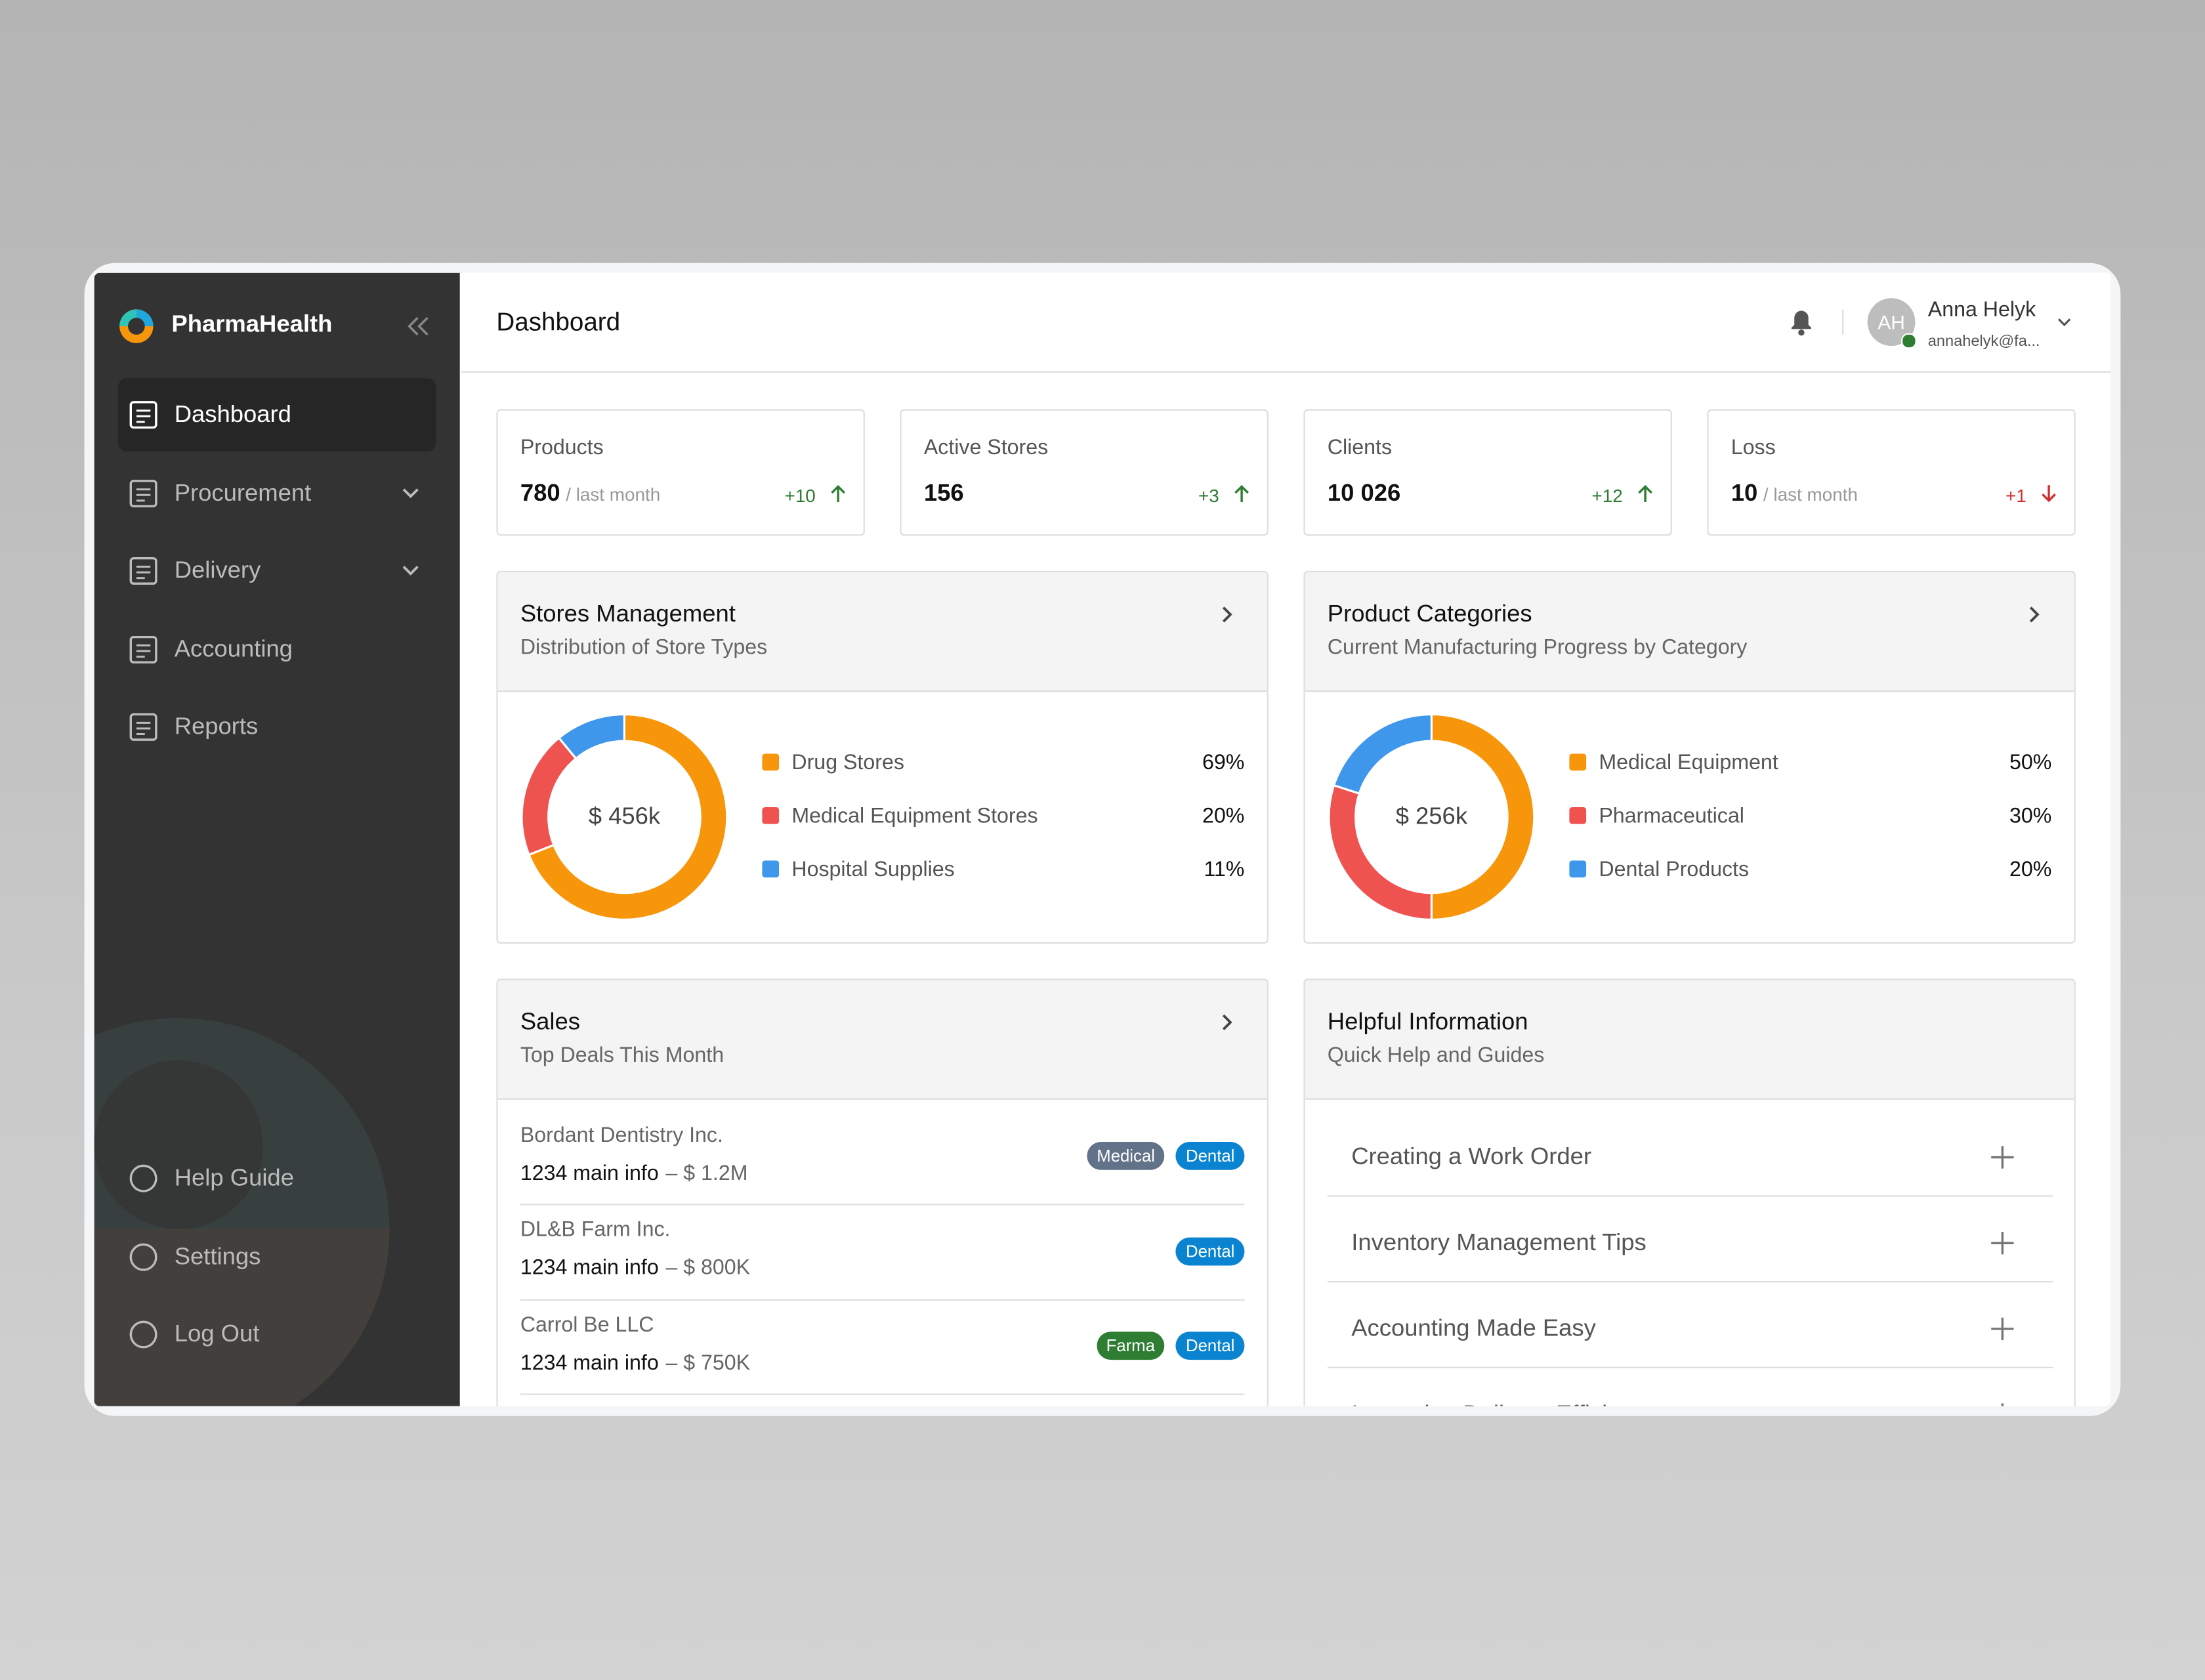 Image resolution: width=2205 pixels, height=1680 pixels. Describe the element at coordinates (708, 1267) in the screenshot. I see `deal-amount: – $ 800K` at that location.